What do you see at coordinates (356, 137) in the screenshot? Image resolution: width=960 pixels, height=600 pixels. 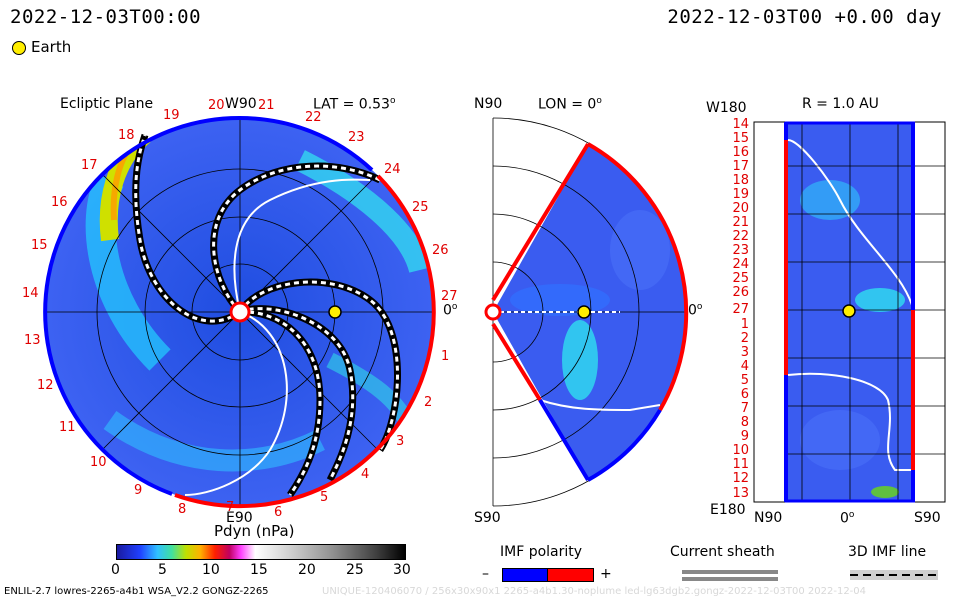 I see `ecliptic-tick: 23` at bounding box center [356, 137].